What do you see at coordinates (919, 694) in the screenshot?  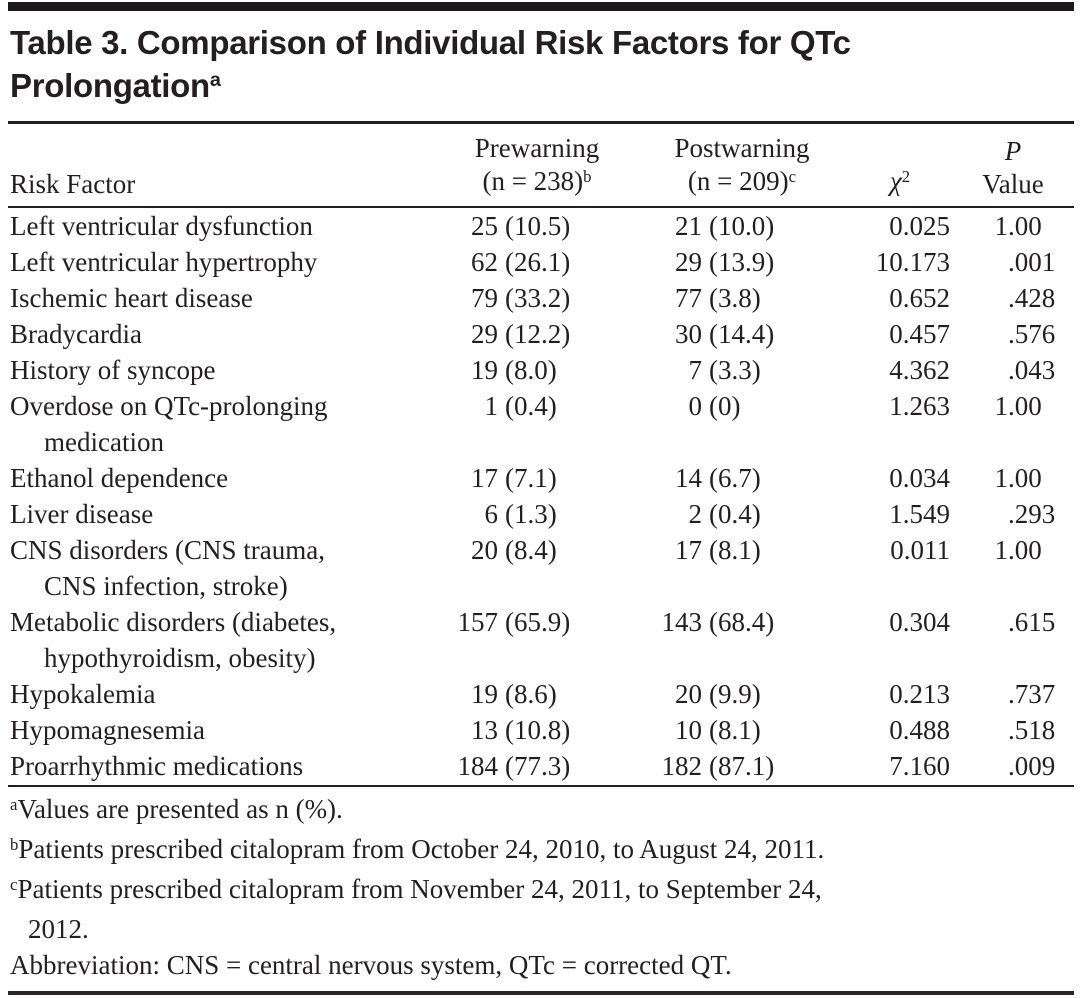 I see `chi-square-cell: 0.213` at bounding box center [919, 694].